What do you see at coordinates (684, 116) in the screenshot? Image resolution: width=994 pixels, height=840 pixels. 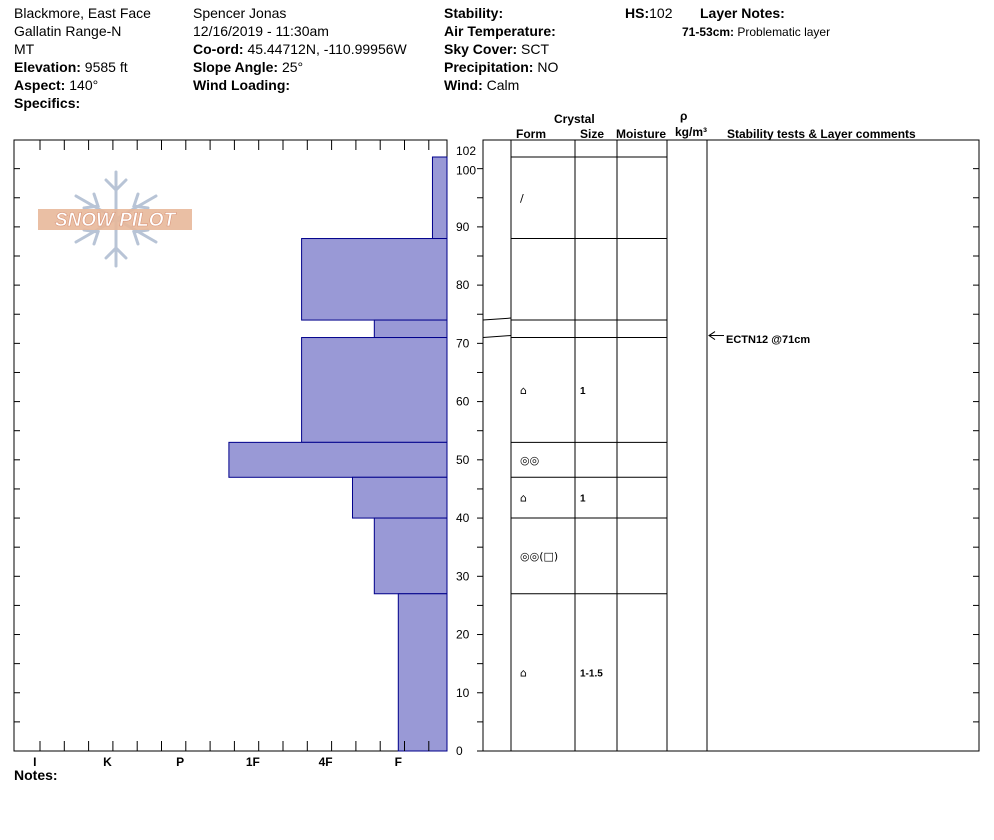 I see `rho-header: ρ` at bounding box center [684, 116].